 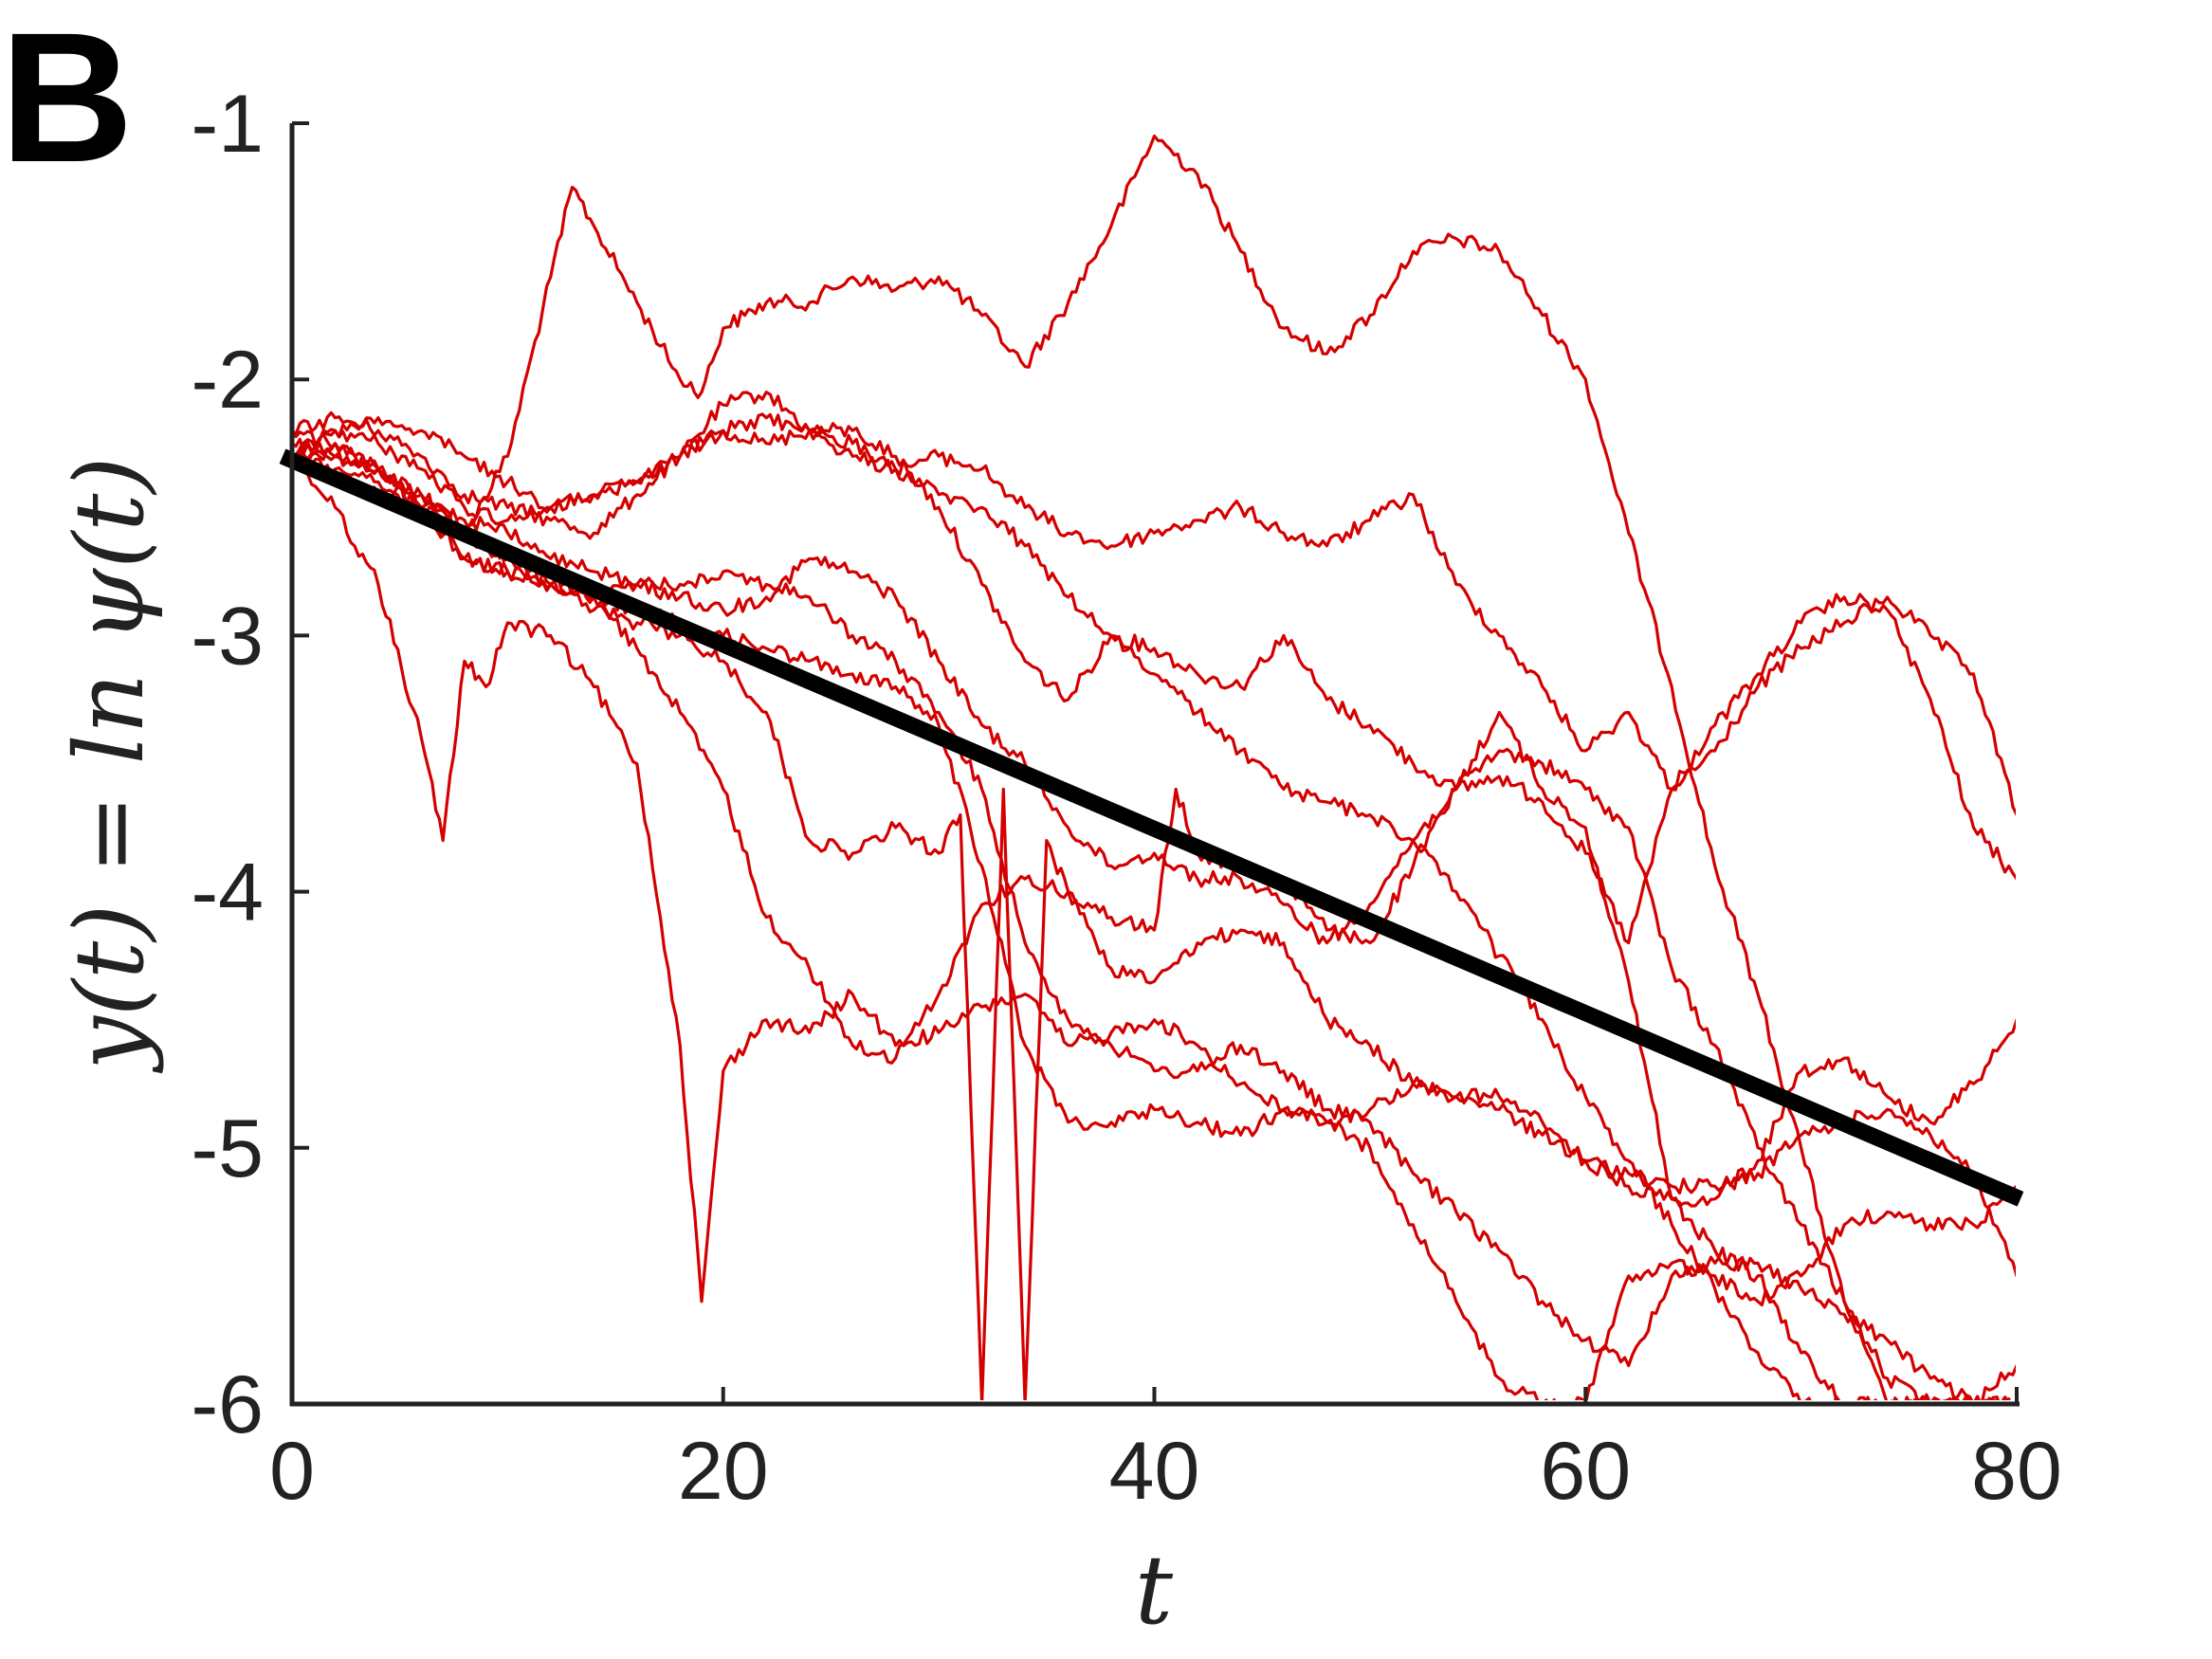 I want to click on y-tick-label: -5, so click(x=228, y=1148).